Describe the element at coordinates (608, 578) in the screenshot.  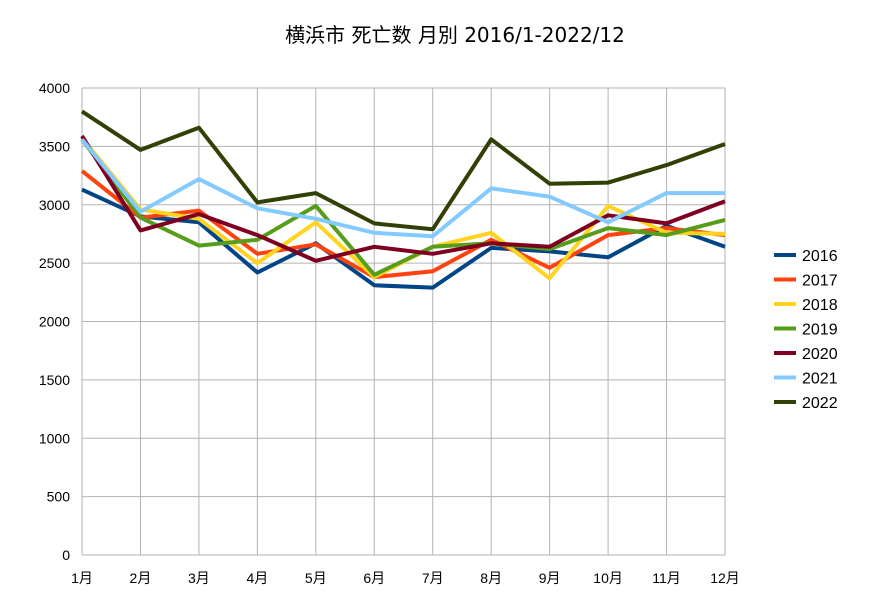
I see `x-tick-label: 10月` at that location.